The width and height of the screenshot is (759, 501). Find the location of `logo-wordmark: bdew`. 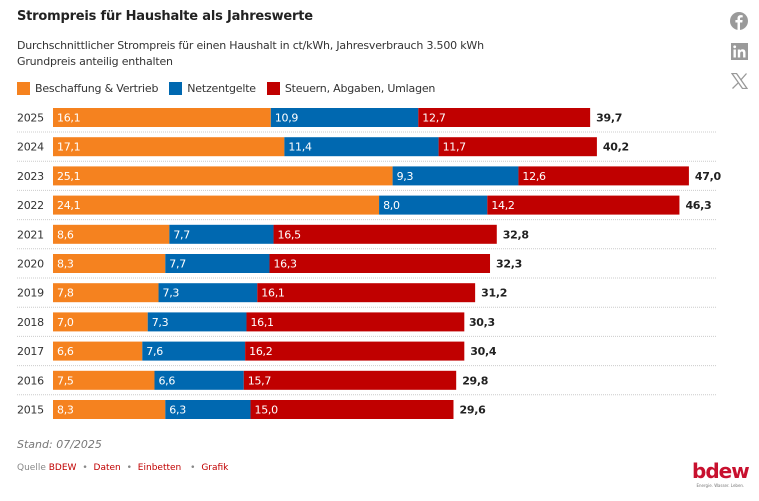

logo-wordmark: bdew is located at coordinates (721, 471).